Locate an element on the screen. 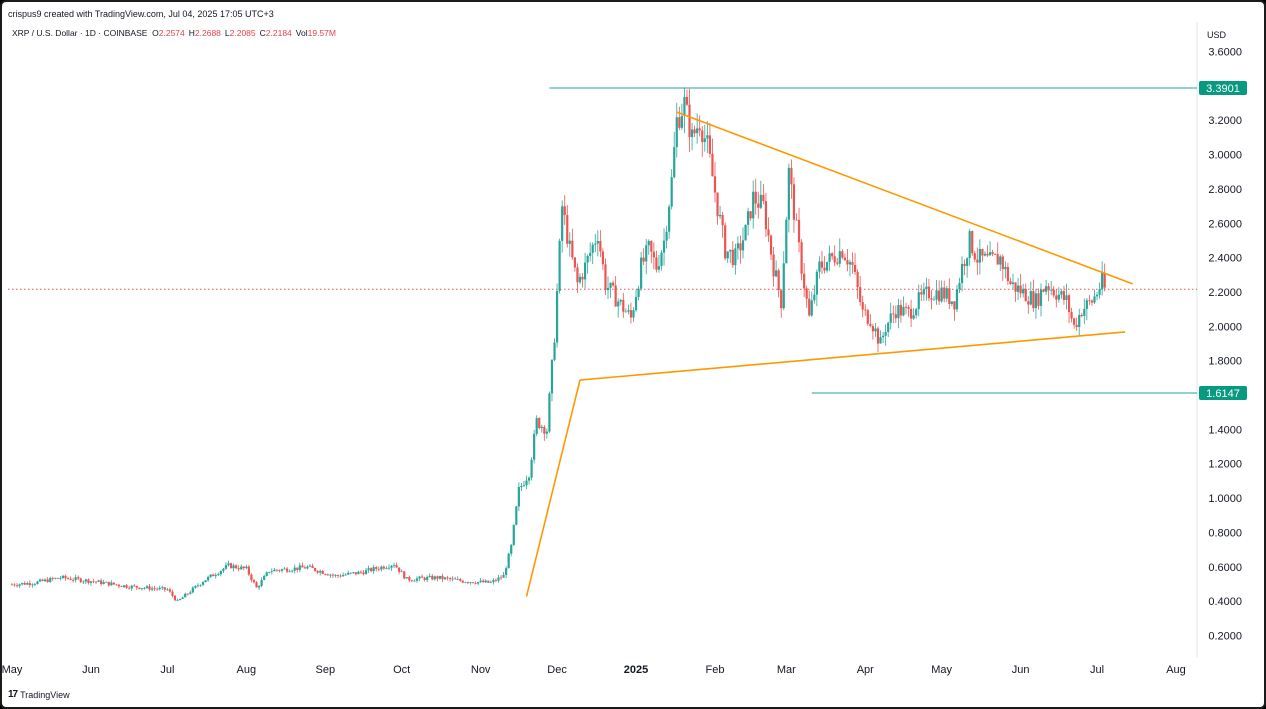 This screenshot has height=709, width=1266. y-tick-label: 2.4000 is located at coordinates (1225, 259).